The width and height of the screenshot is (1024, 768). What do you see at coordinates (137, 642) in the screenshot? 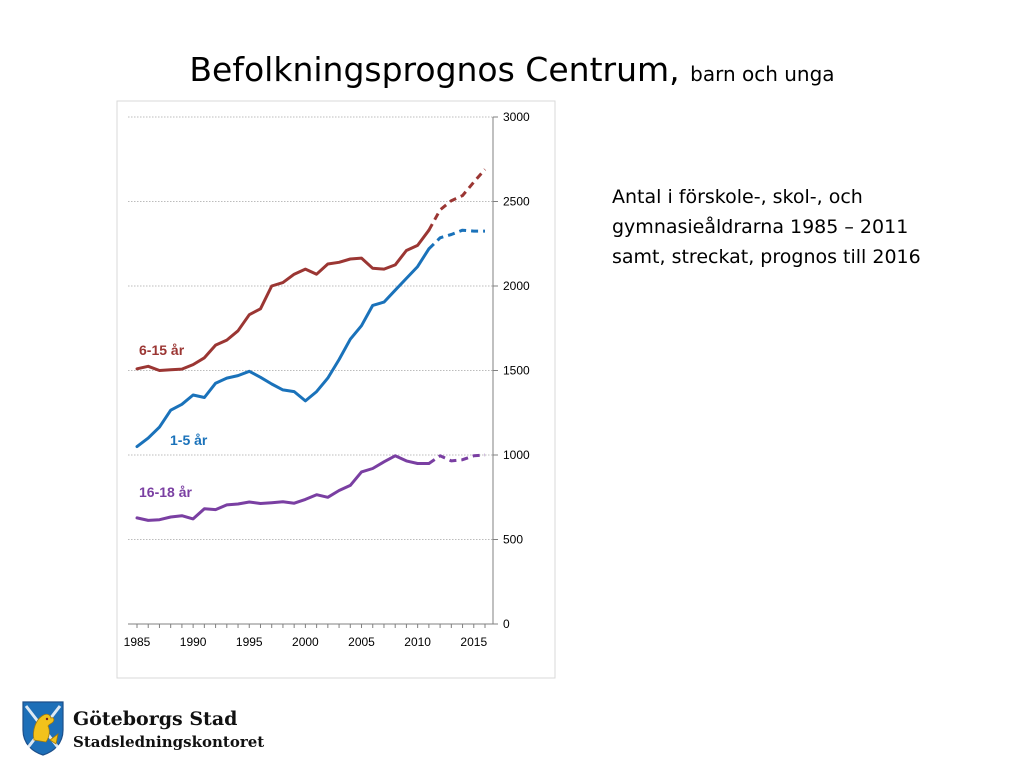
I see `x-tick-label: 1985` at bounding box center [137, 642].